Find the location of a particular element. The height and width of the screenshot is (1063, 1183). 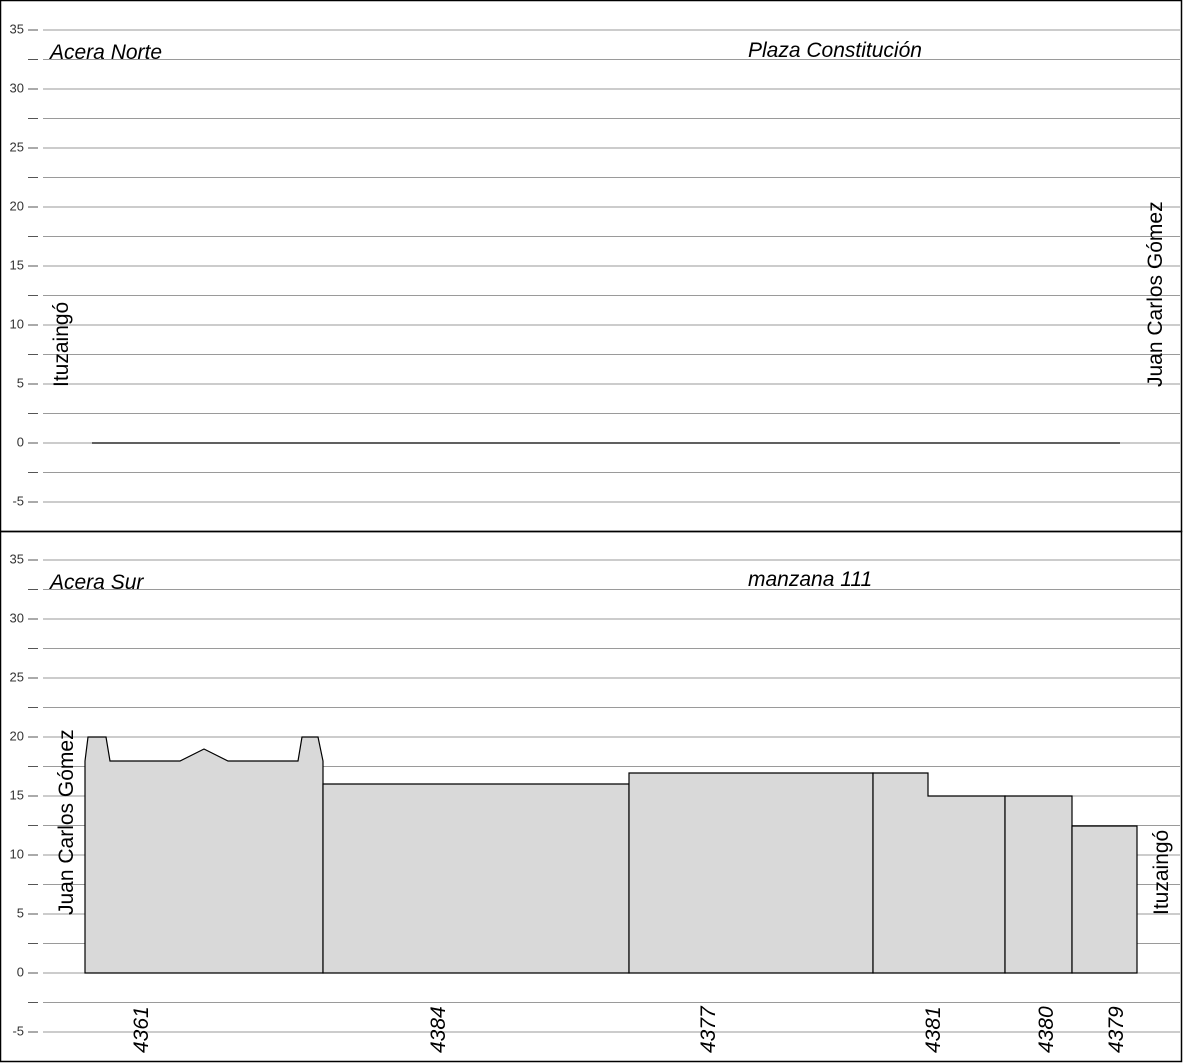

lot-labels: 4361 4384 4377 4381 4380 4379 is located at coordinates (629, 1029).